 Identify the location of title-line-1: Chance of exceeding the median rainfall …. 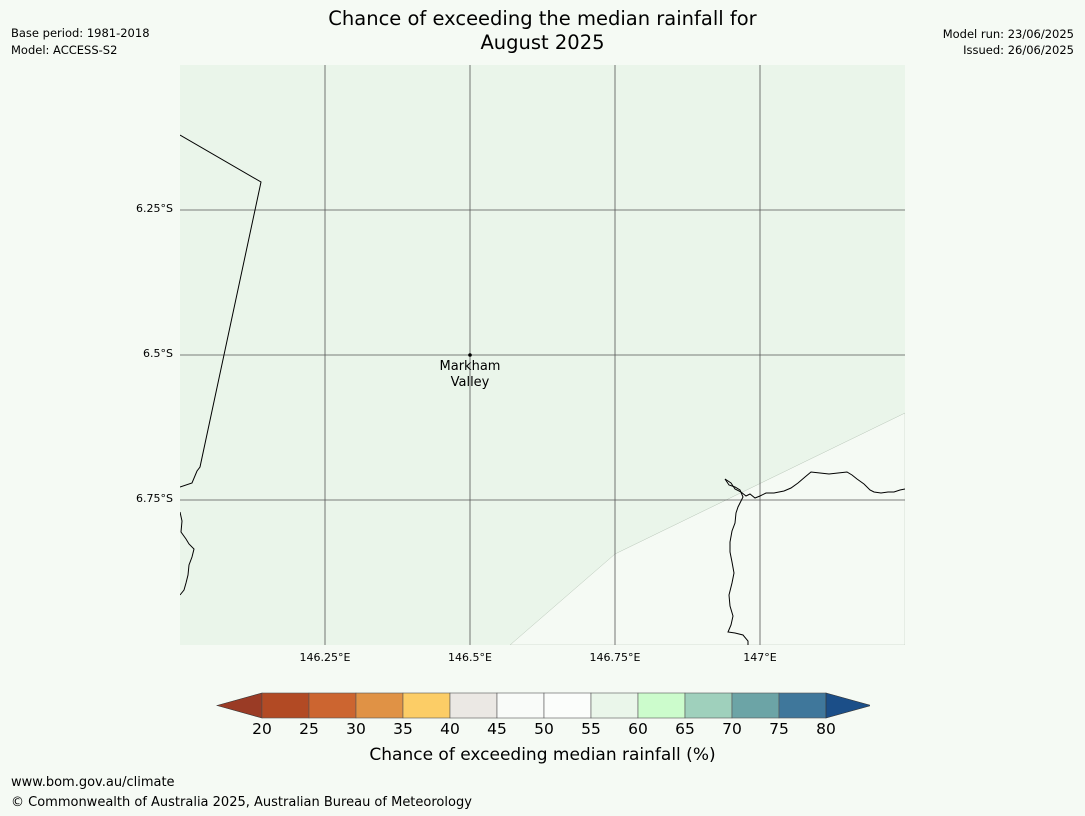
(542, 18).